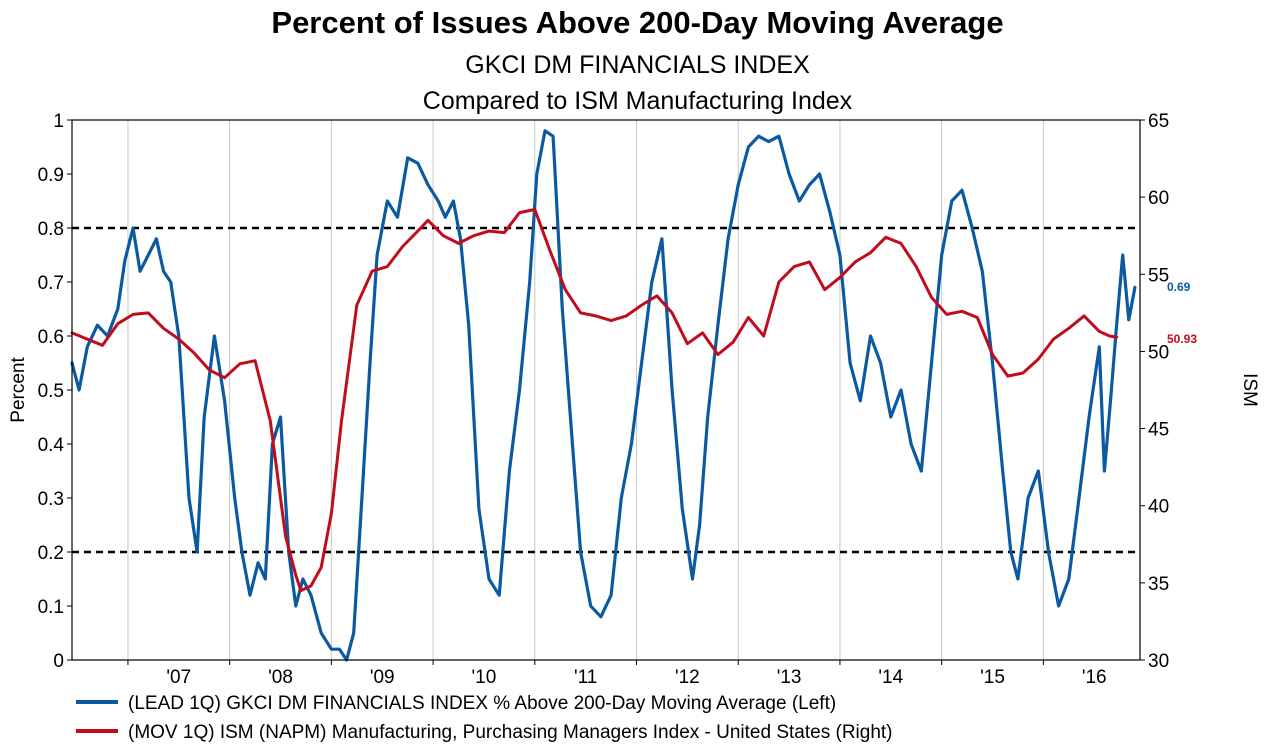 The height and width of the screenshot is (748, 1275). I want to click on x-tick-label-2007: '07, so click(178, 677).